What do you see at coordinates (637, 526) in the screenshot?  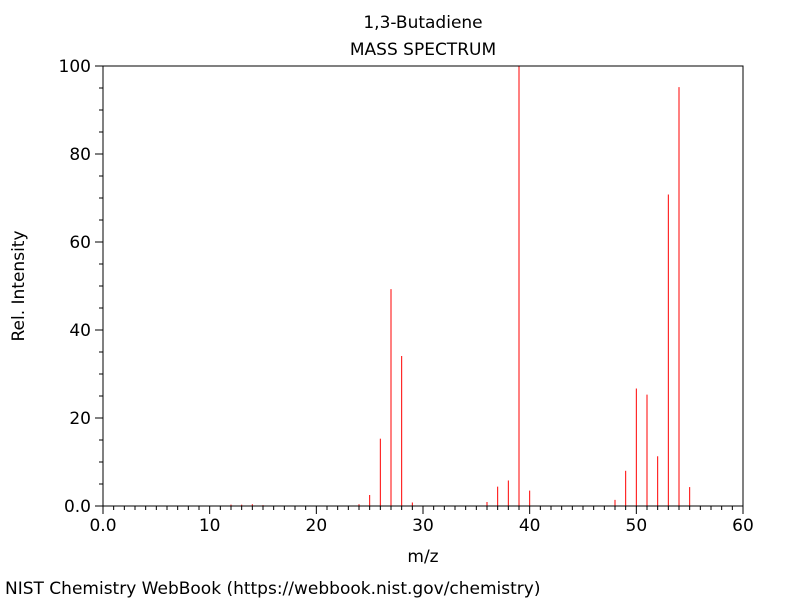 I see `x-tick-label: 50` at bounding box center [637, 526].